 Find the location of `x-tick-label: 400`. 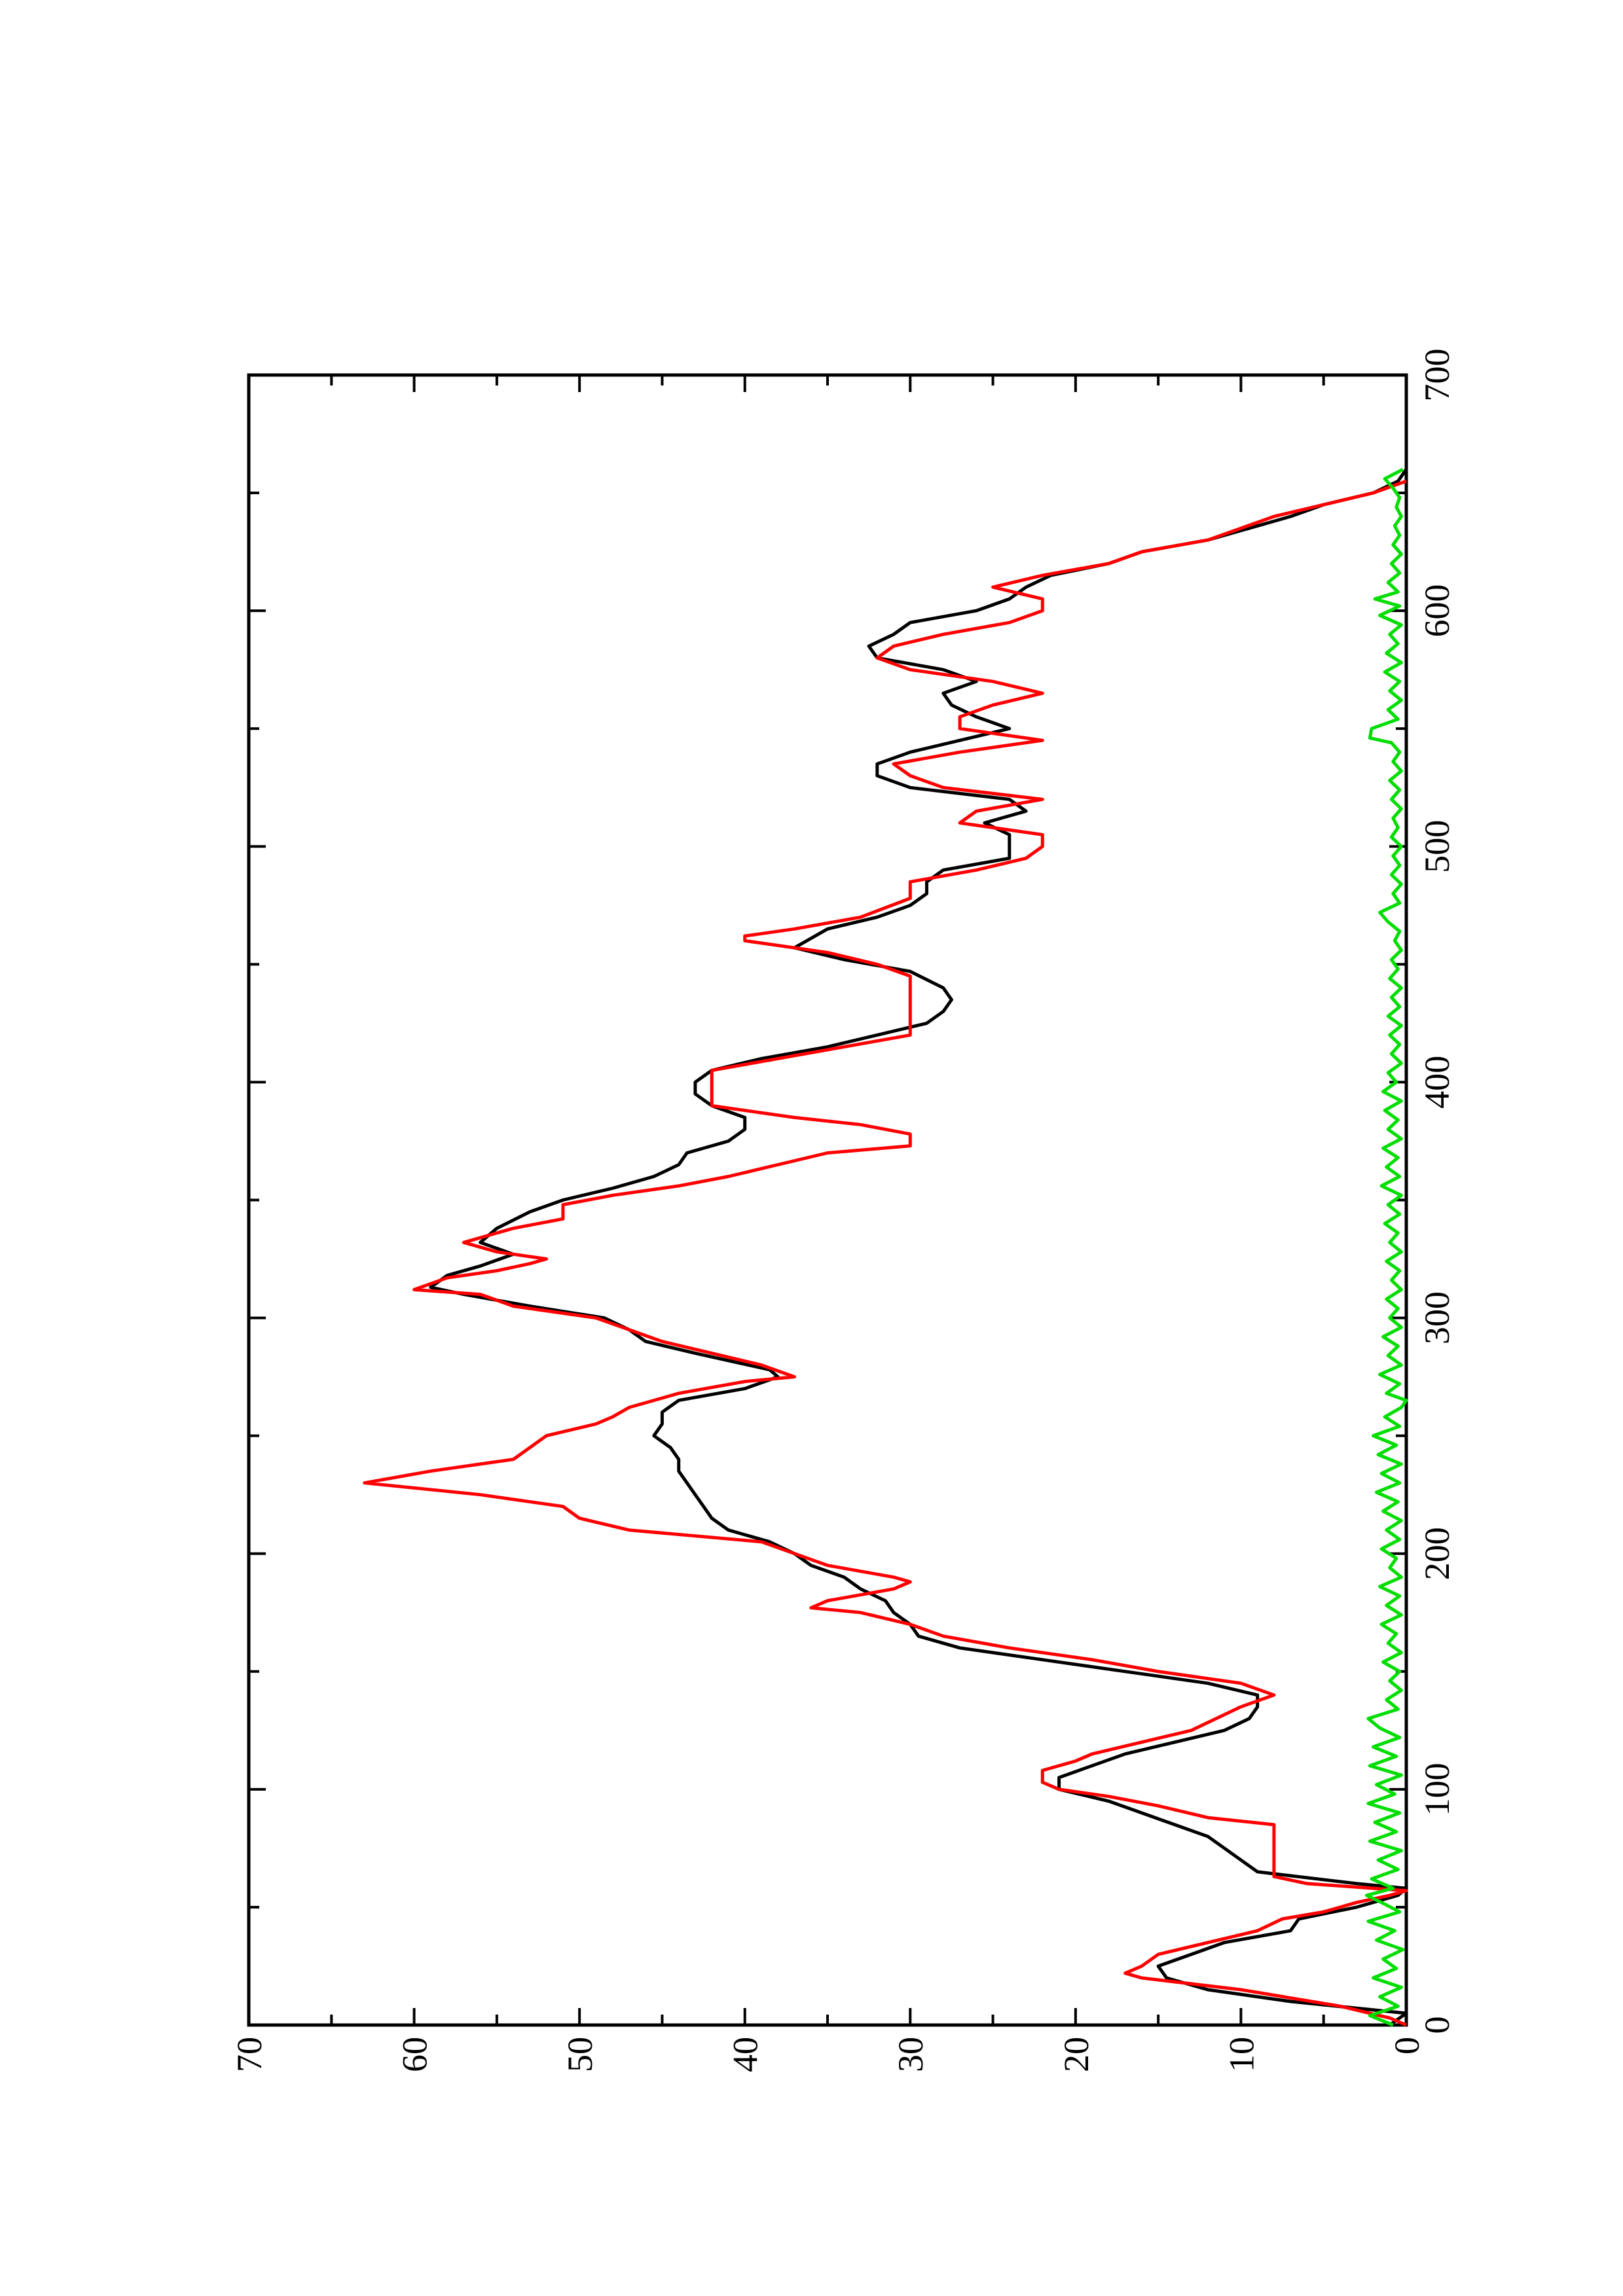

x-tick-label: 400 is located at coordinates (1437, 1082).